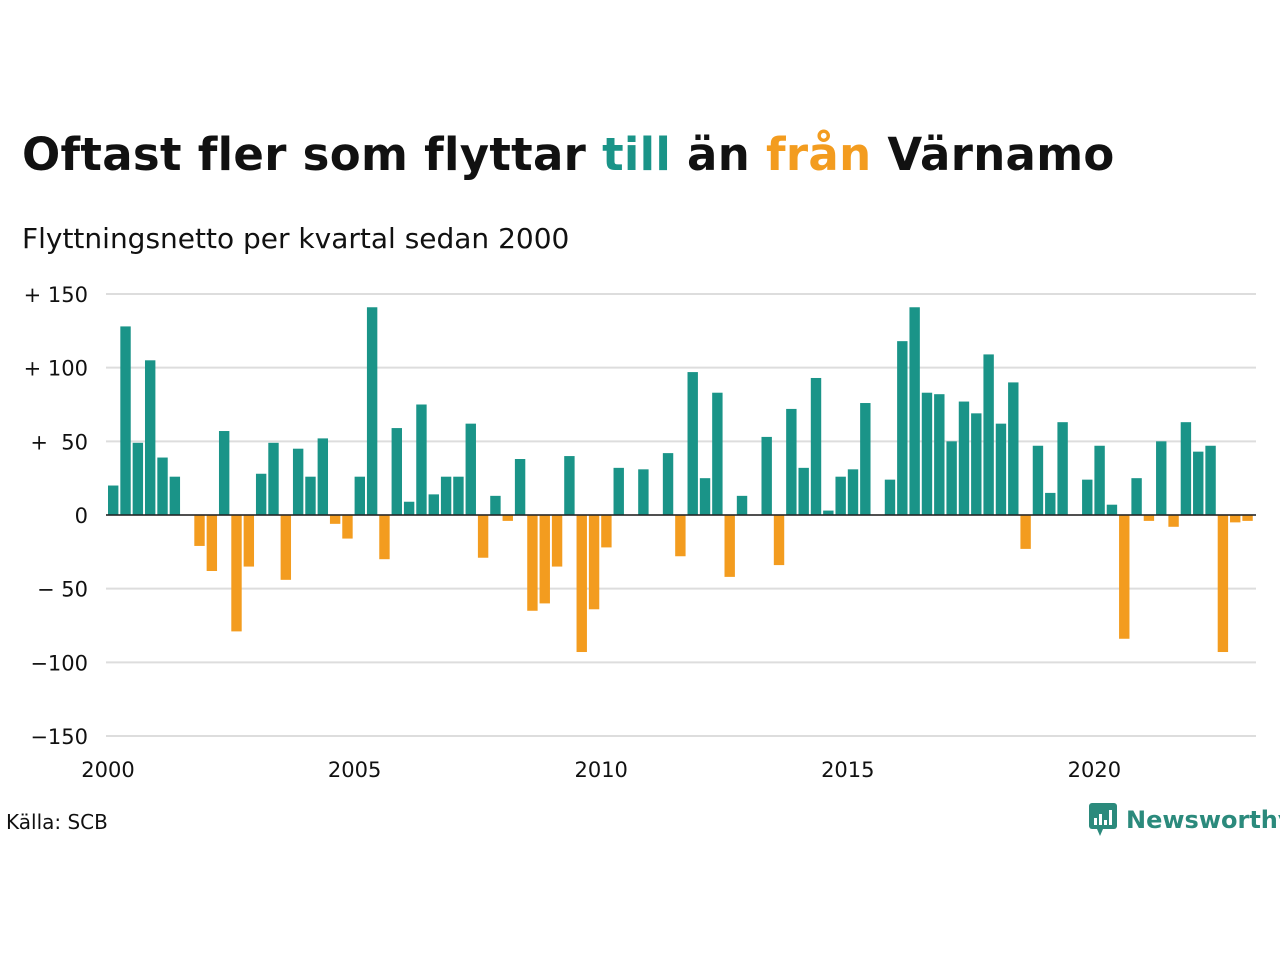 Image resolution: width=1280 pixels, height=960 pixels. Describe the element at coordinates (57, 822) in the screenshot. I see `source-note: Källa: SCB` at that location.